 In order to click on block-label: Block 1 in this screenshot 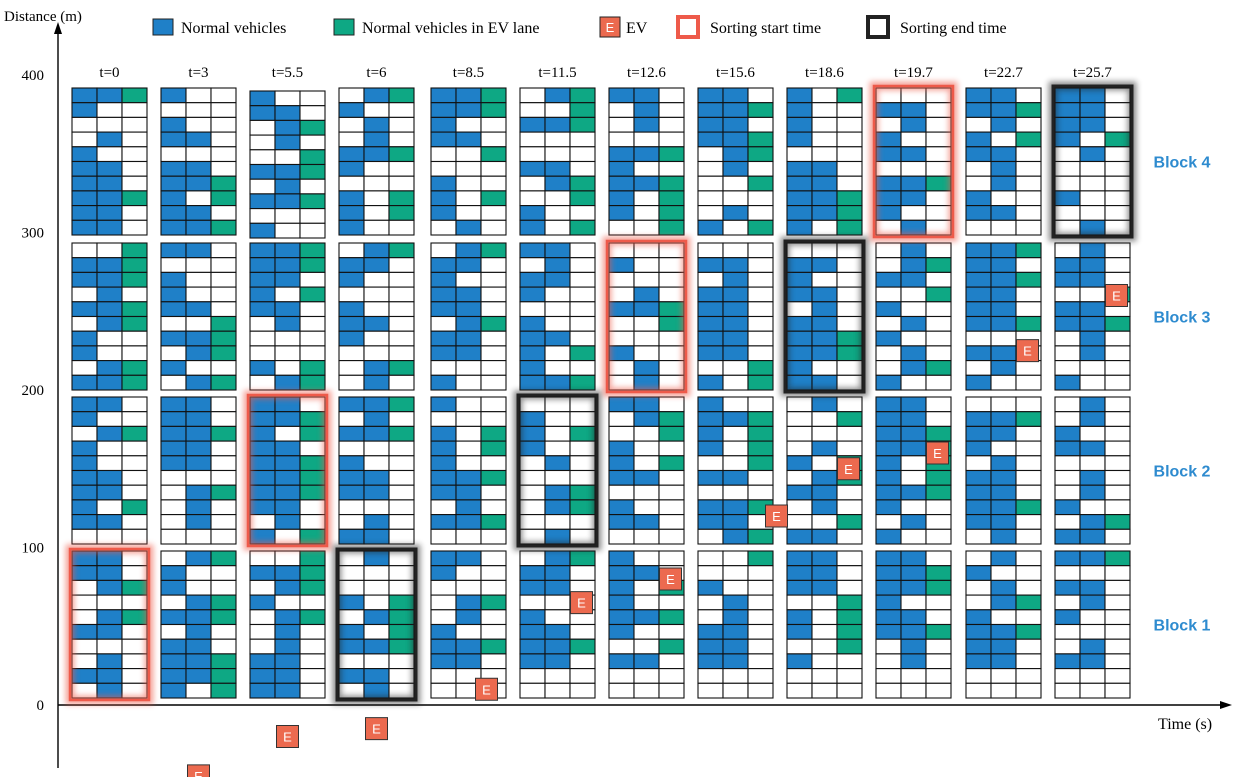, I will do `click(1182, 626)`.